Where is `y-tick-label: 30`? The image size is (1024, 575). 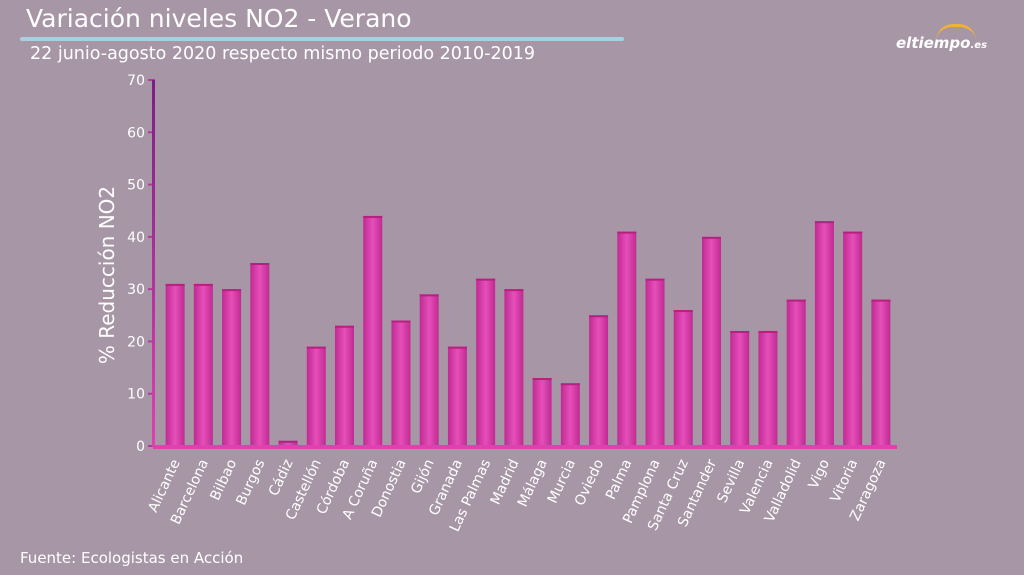
y-tick-label: 30 is located at coordinates (136, 290).